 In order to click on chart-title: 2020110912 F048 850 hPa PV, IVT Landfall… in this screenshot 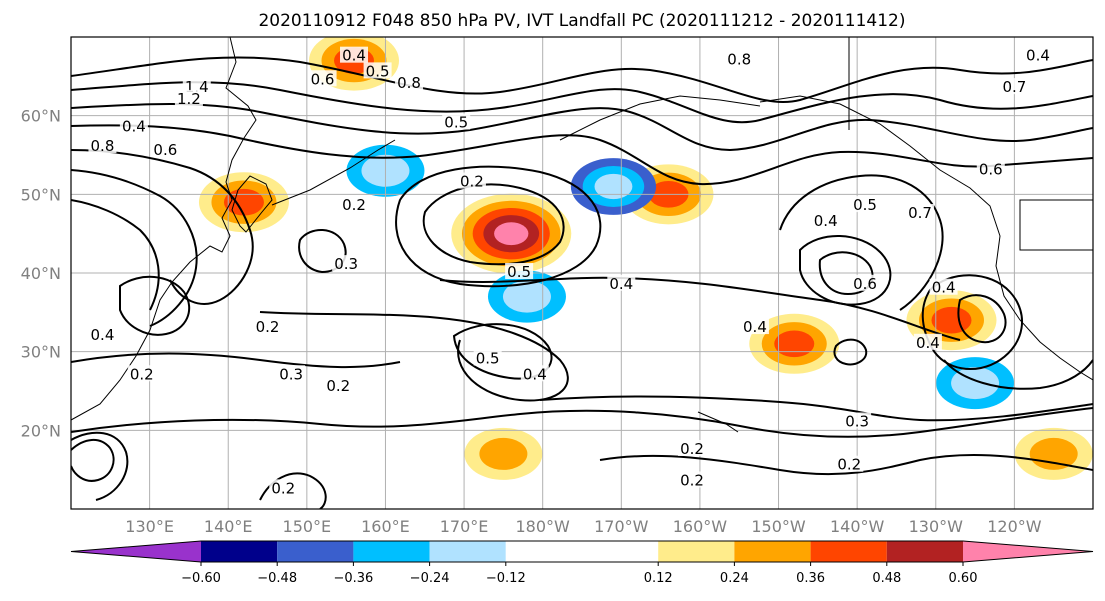, I will do `click(581, 21)`.